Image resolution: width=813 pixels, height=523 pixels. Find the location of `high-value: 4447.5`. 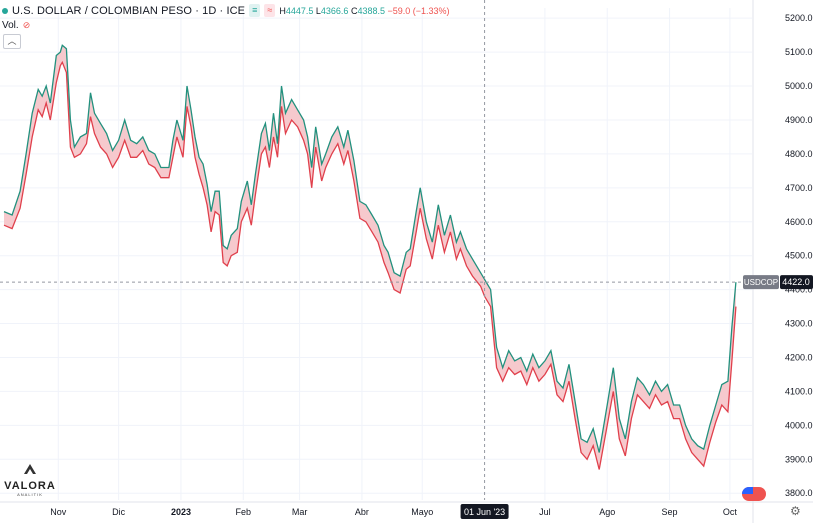

high-value: 4447.5 is located at coordinates (299, 10).